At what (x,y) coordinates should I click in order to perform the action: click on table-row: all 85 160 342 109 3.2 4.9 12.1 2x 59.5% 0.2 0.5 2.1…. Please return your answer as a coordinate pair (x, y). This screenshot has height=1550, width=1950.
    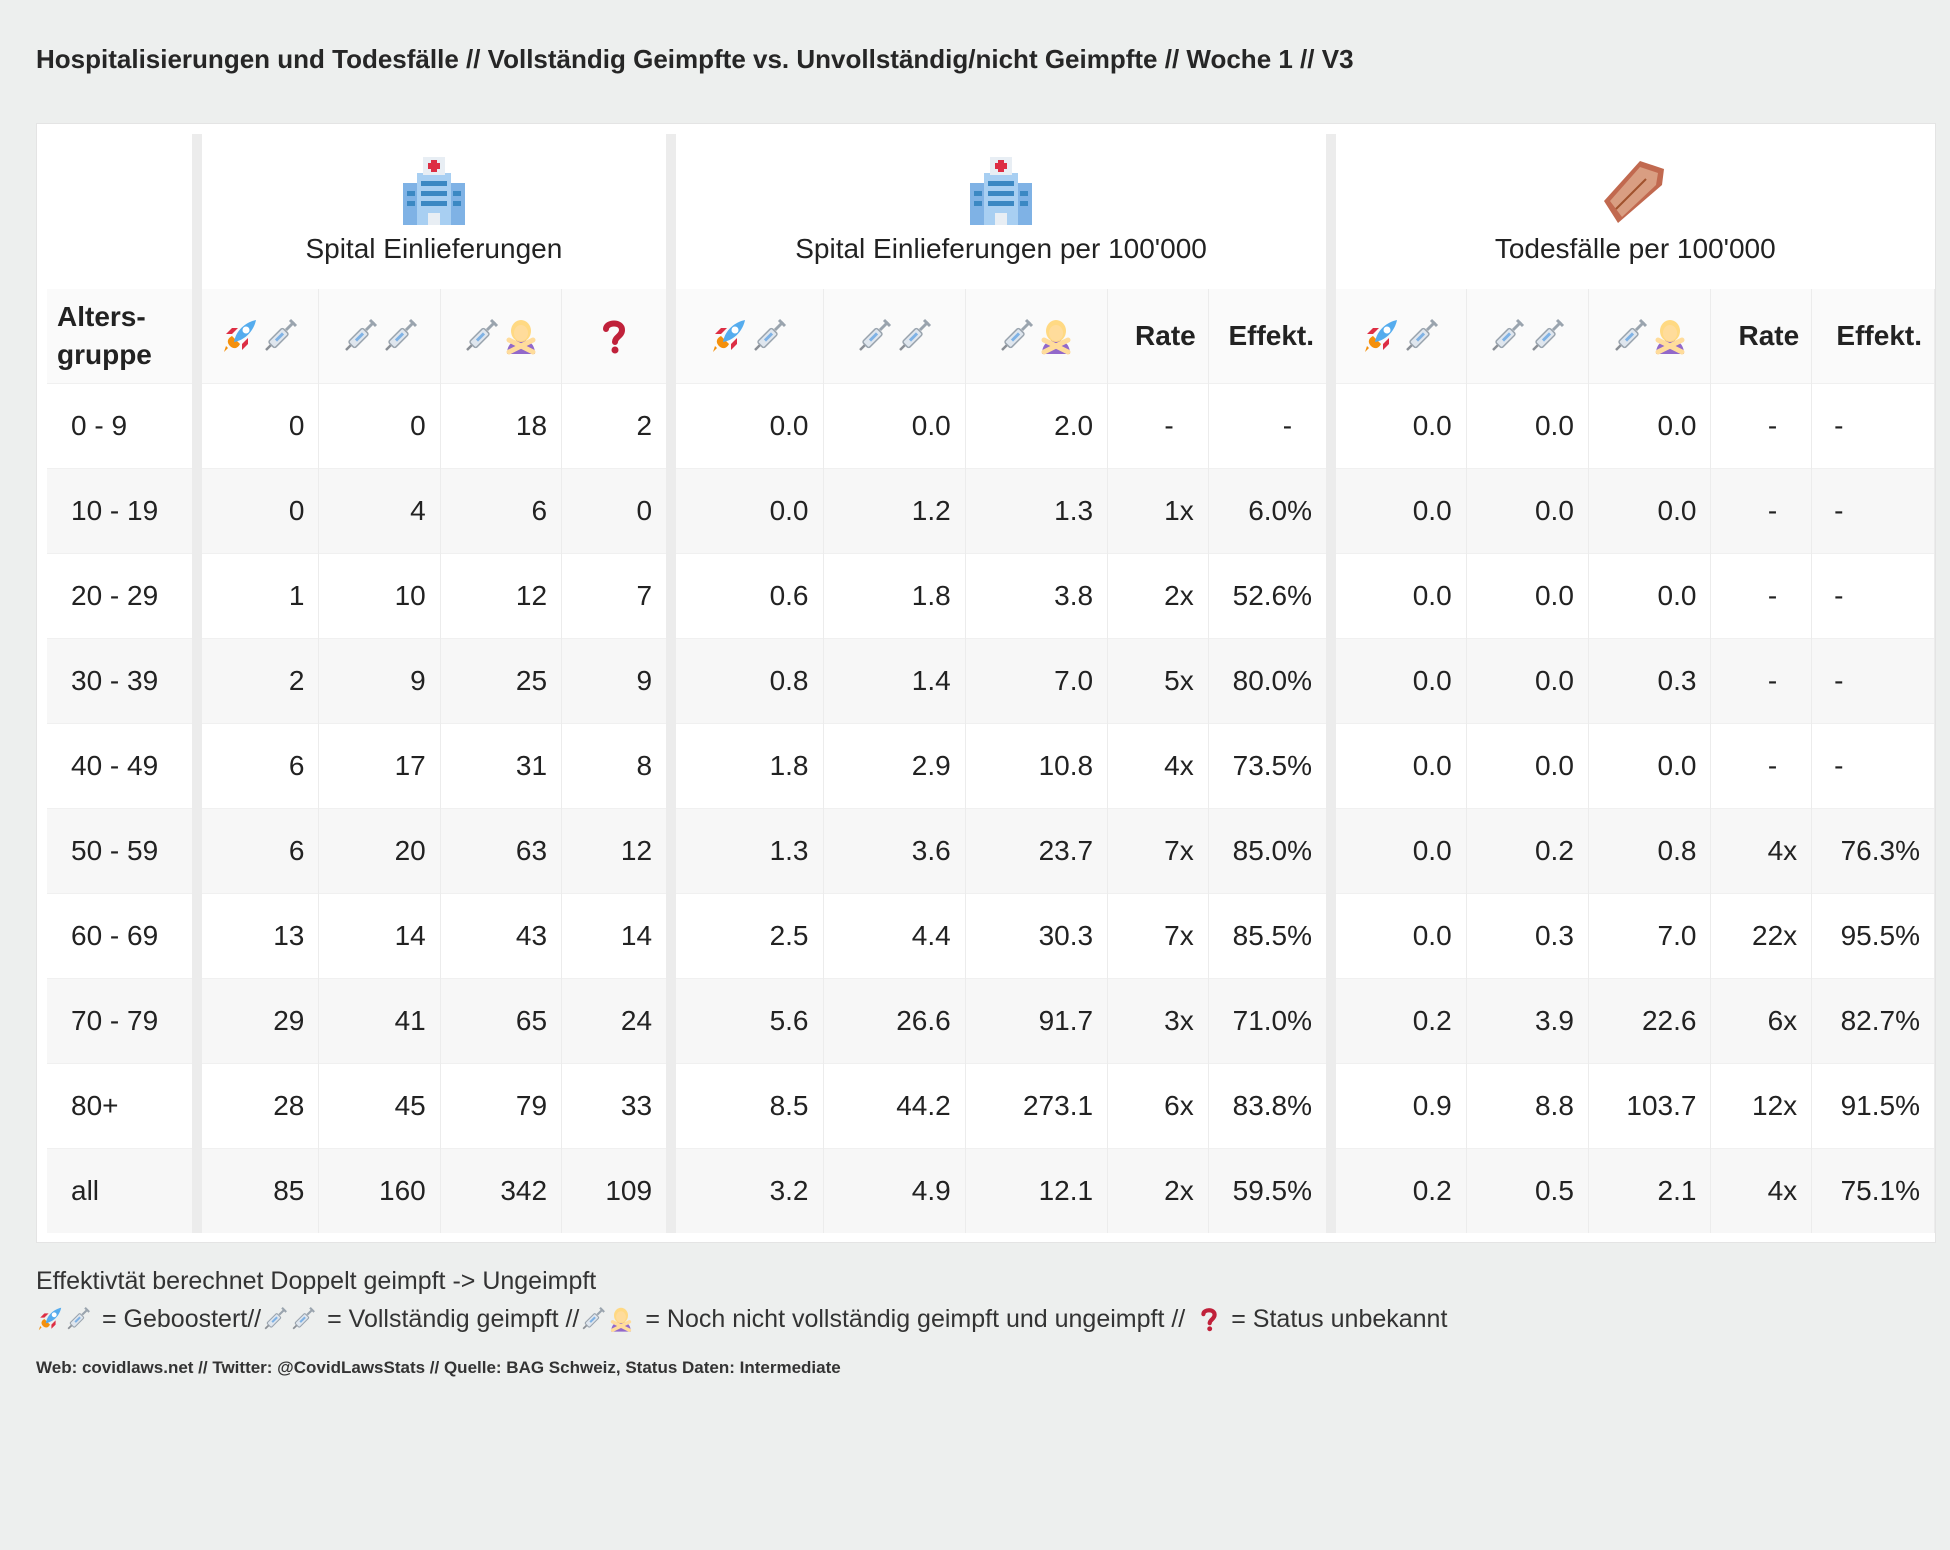
    Looking at the image, I should click on (991, 1190).